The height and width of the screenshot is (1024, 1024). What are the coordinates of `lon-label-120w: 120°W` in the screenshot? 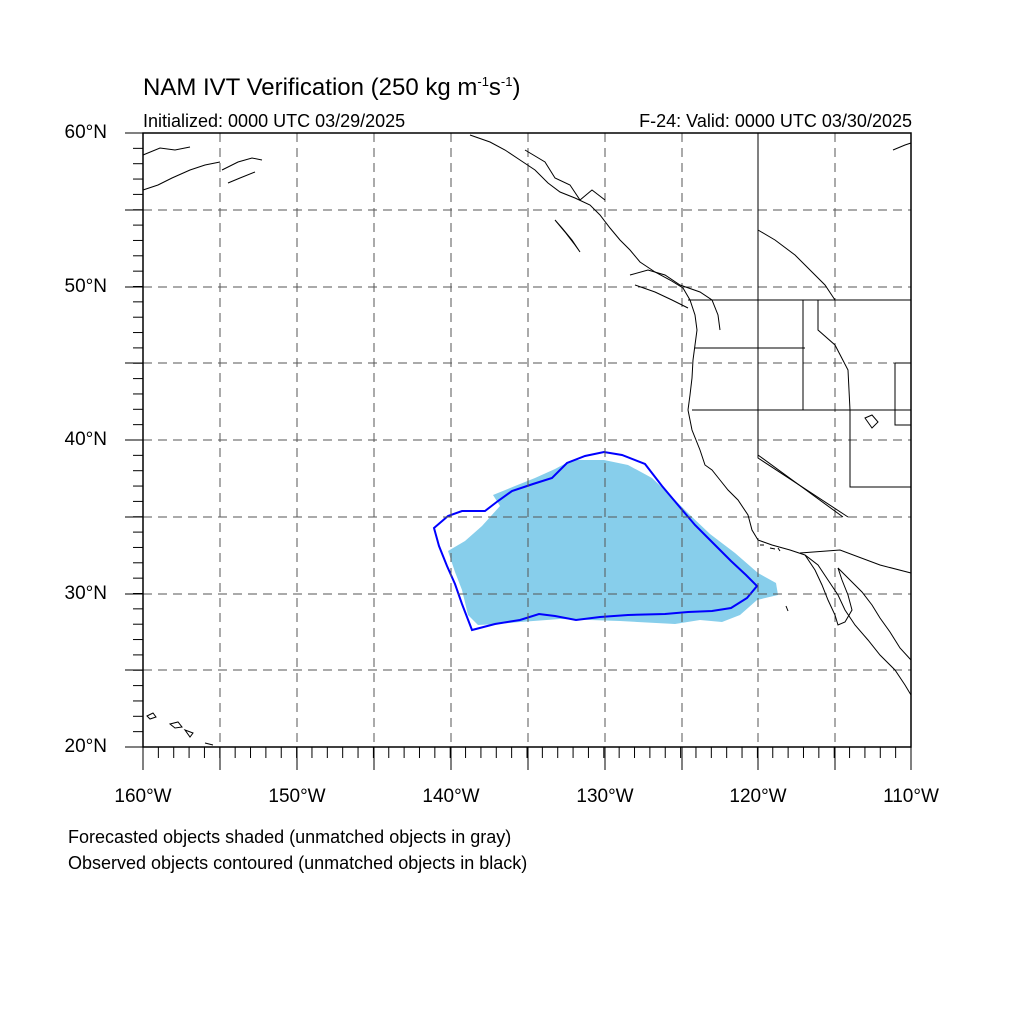 It's located at (758, 796).